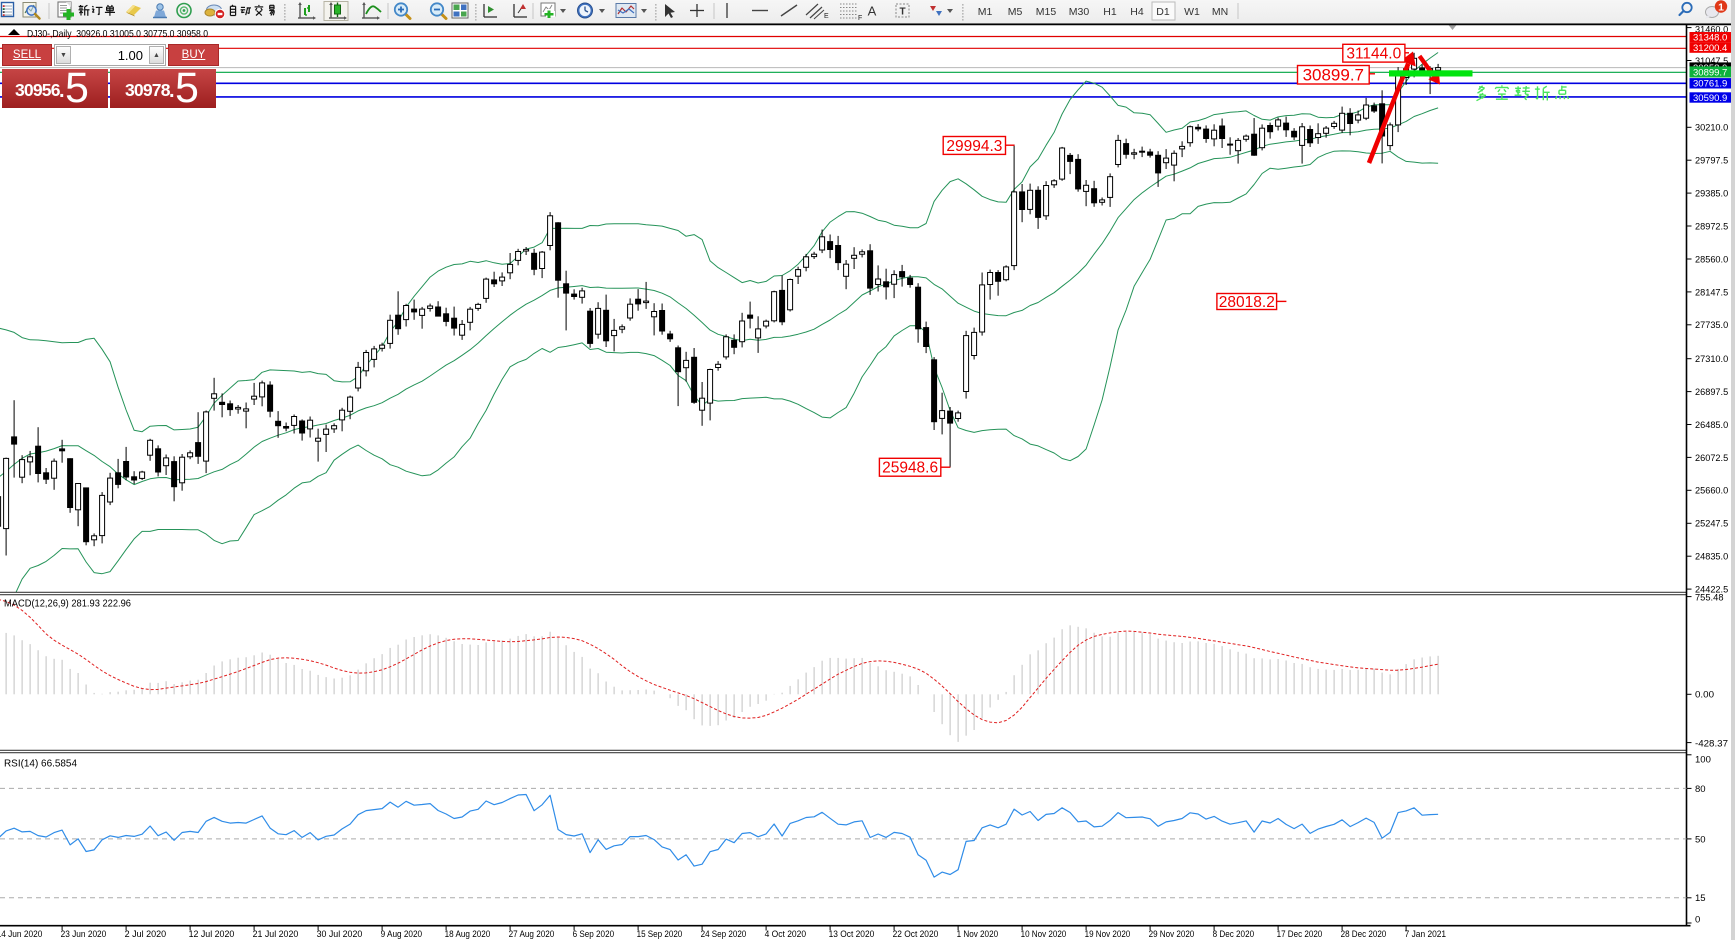 The height and width of the screenshot is (940, 1735). What do you see at coordinates (1711, 590) in the screenshot?
I see `svg-text: 24422.5` at bounding box center [1711, 590].